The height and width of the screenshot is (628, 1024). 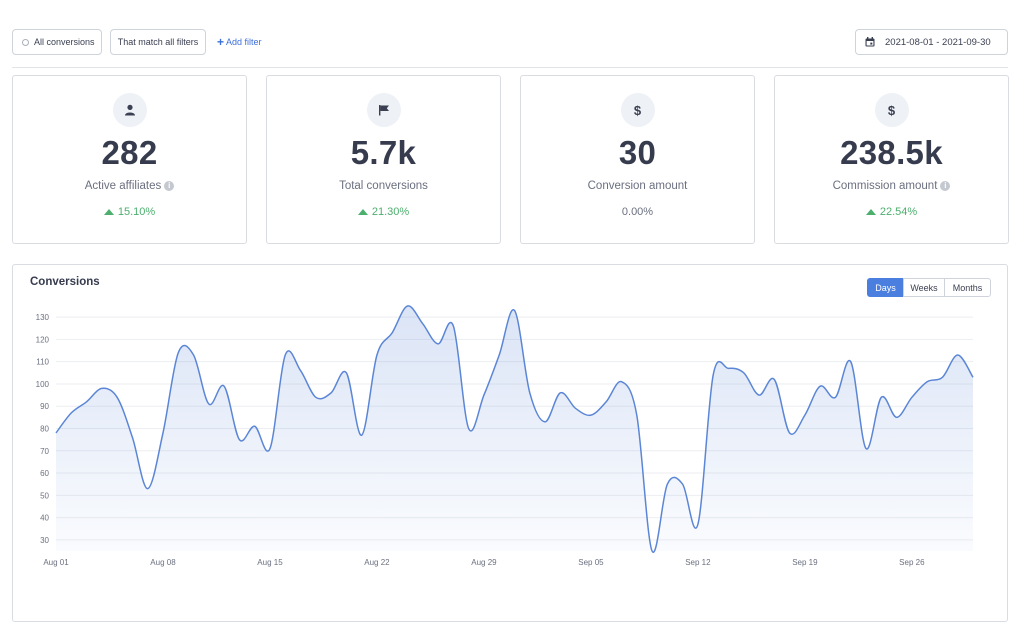 What do you see at coordinates (163, 562) in the screenshot?
I see `x-tick-label: Aug 08` at bounding box center [163, 562].